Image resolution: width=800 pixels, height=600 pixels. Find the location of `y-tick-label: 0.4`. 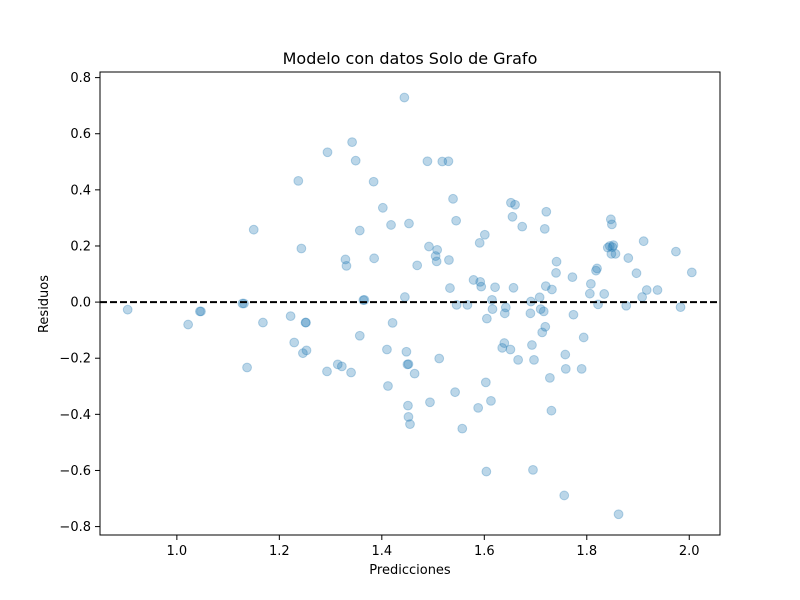

y-tick-label: 0.4 is located at coordinates (80, 190).